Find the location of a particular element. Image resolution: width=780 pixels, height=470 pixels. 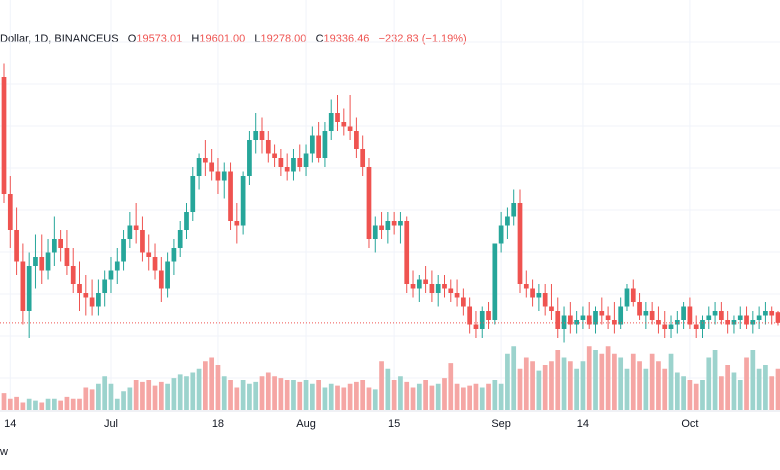

x-tick-label: 15 is located at coordinates (394, 424).